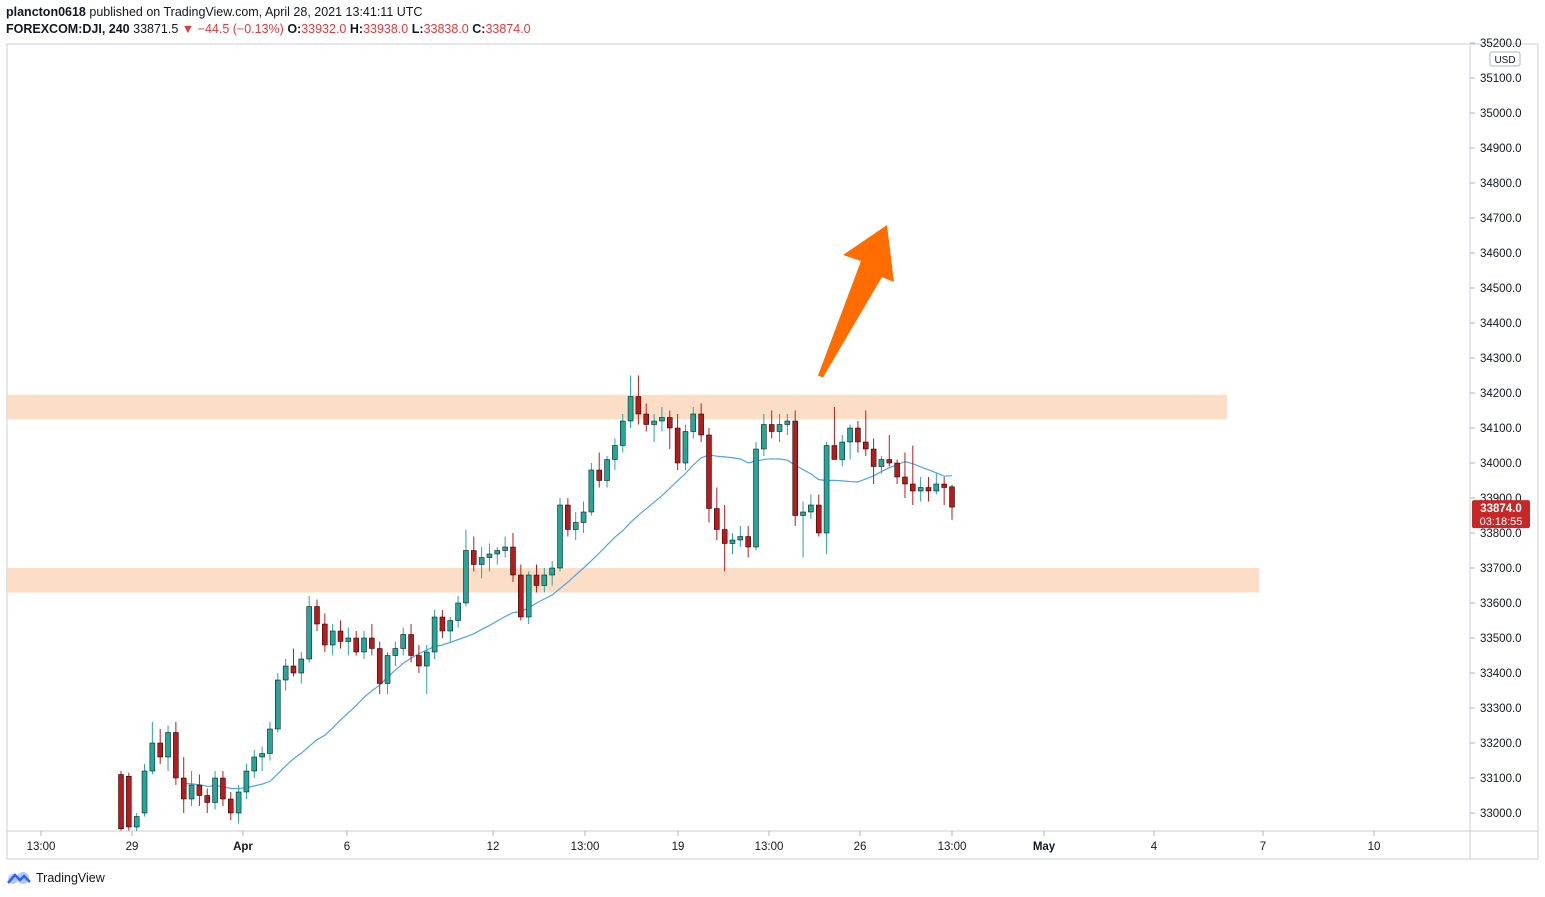 The height and width of the screenshot is (897, 1545). Describe the element at coordinates (1501, 814) in the screenshot. I see `y-tick-label: 33000.0` at that location.